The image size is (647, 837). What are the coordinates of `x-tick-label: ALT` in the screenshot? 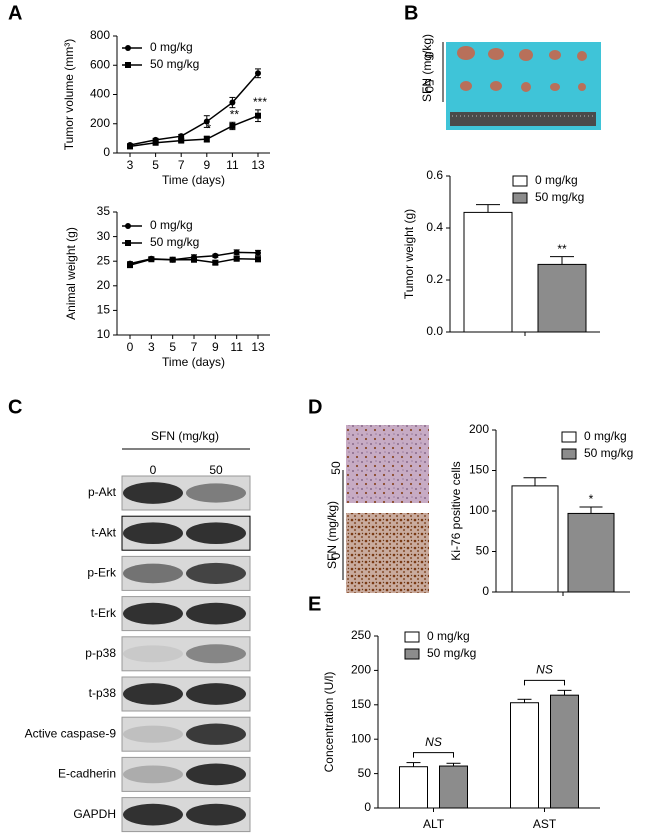 It's located at (434, 824).